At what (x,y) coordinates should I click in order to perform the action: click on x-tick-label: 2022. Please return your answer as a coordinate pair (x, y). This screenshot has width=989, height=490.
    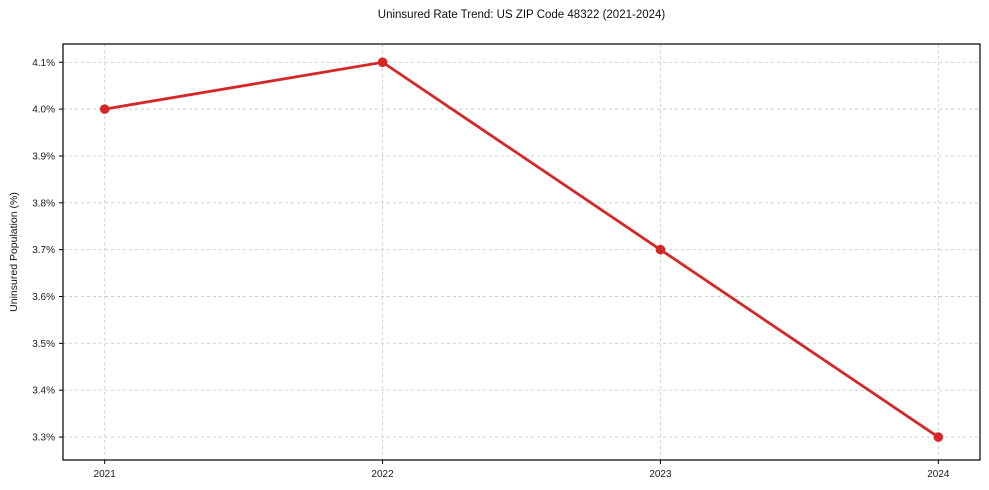
    Looking at the image, I should click on (382, 474).